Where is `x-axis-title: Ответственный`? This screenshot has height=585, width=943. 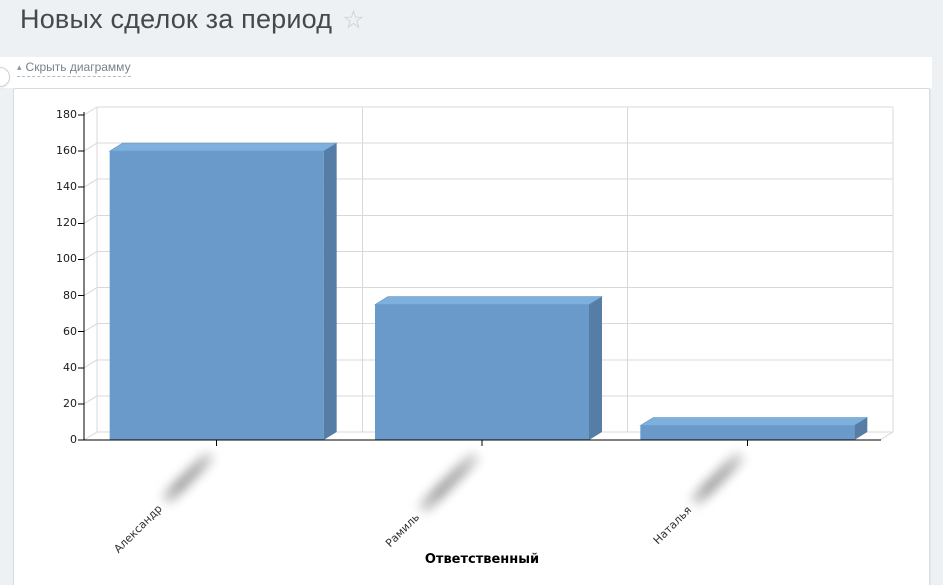 x-axis-title: Ответственный is located at coordinates (482, 559).